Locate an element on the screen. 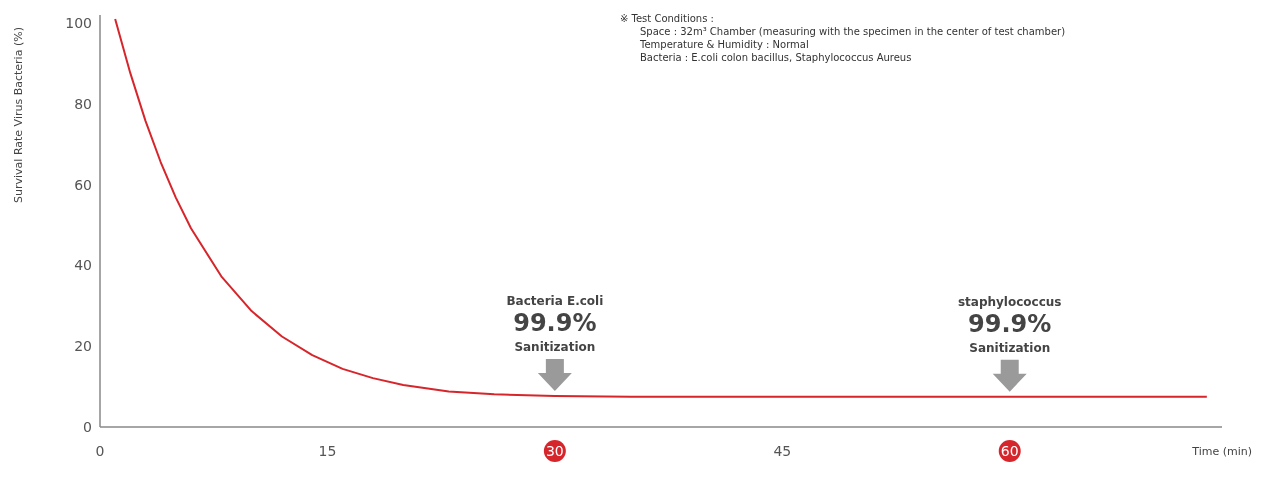 This screenshot has width=1267, height=477. y-tick-label: 80 is located at coordinates (83, 103).